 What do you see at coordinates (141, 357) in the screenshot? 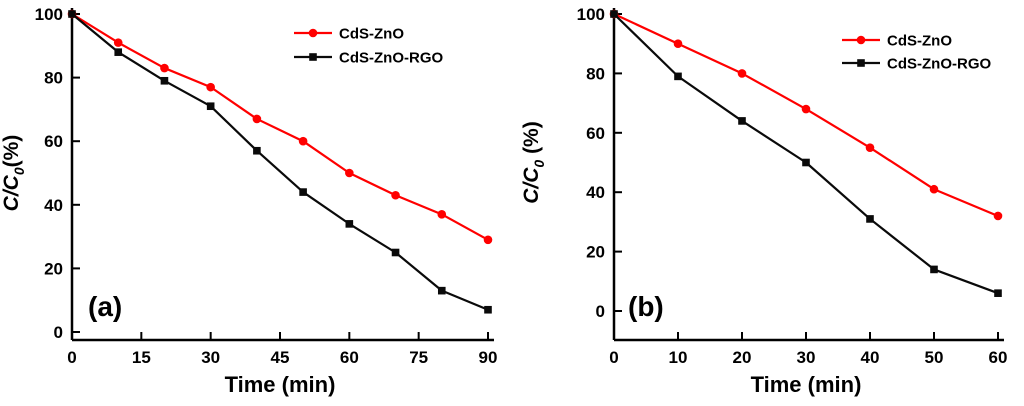
I see `x-tick-label: 15` at bounding box center [141, 357].